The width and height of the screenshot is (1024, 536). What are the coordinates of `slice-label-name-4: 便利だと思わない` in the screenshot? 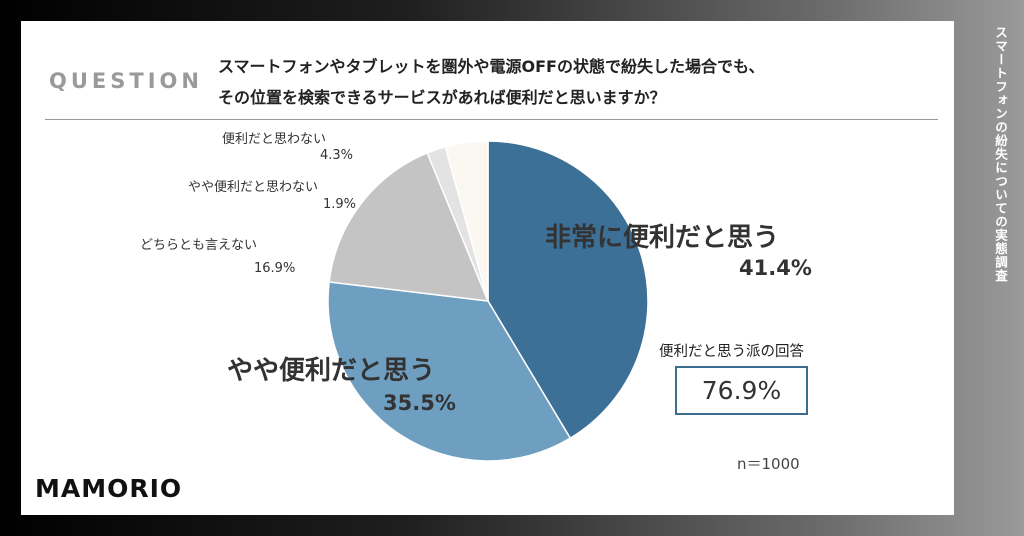 It's located at (274, 139).